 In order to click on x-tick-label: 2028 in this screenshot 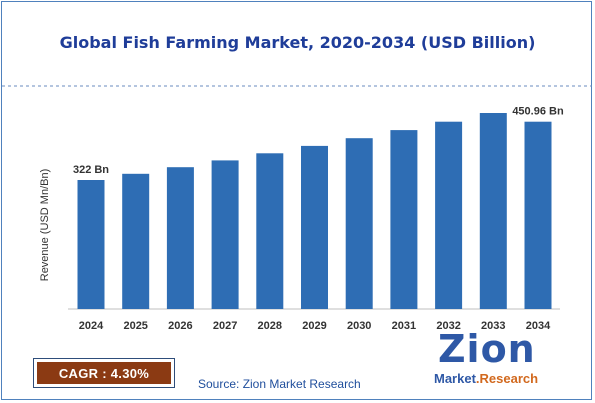, I will do `click(270, 326)`.